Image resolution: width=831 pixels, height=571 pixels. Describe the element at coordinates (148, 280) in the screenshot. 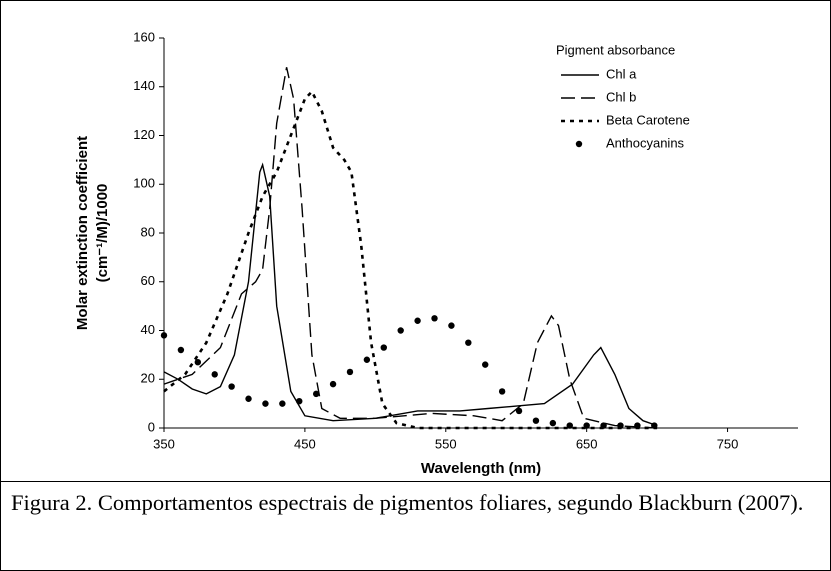

I see `y-tick-label: 60` at that location.